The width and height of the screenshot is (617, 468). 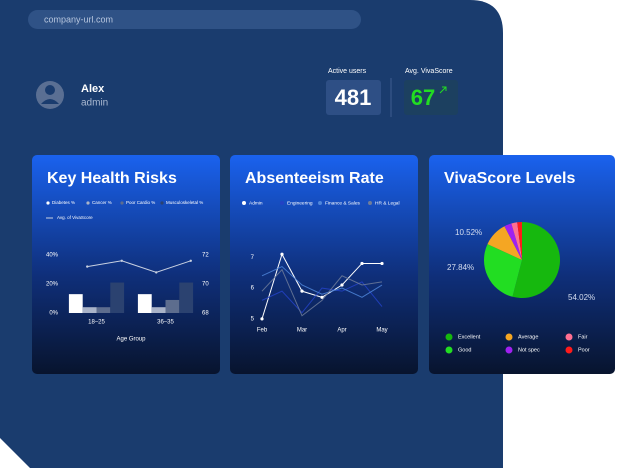 What do you see at coordinates (529, 350) in the screenshot?
I see `legend-label: Not spec` at bounding box center [529, 350].